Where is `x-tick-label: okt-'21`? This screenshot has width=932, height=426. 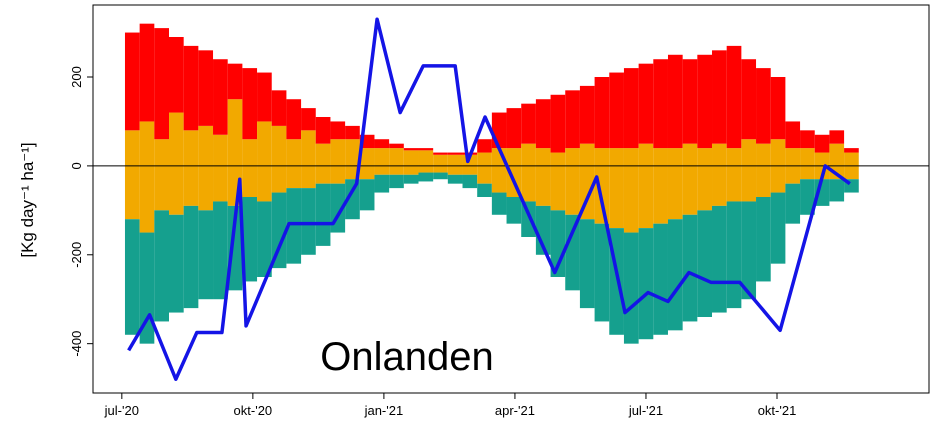
x-tick-label: okt-'21 is located at coordinates (777, 410).